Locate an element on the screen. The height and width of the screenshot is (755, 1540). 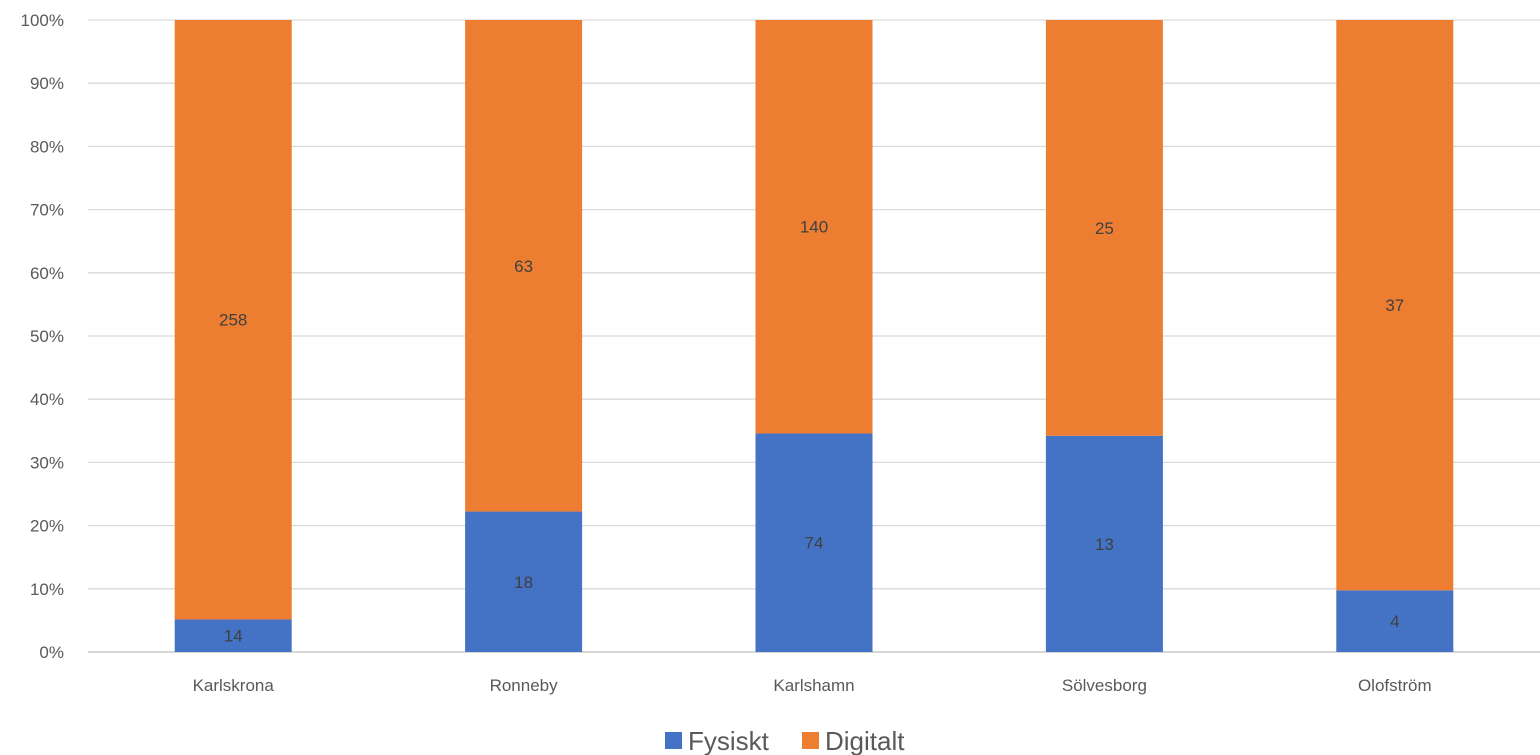
data-label: 25 is located at coordinates (1104, 228).